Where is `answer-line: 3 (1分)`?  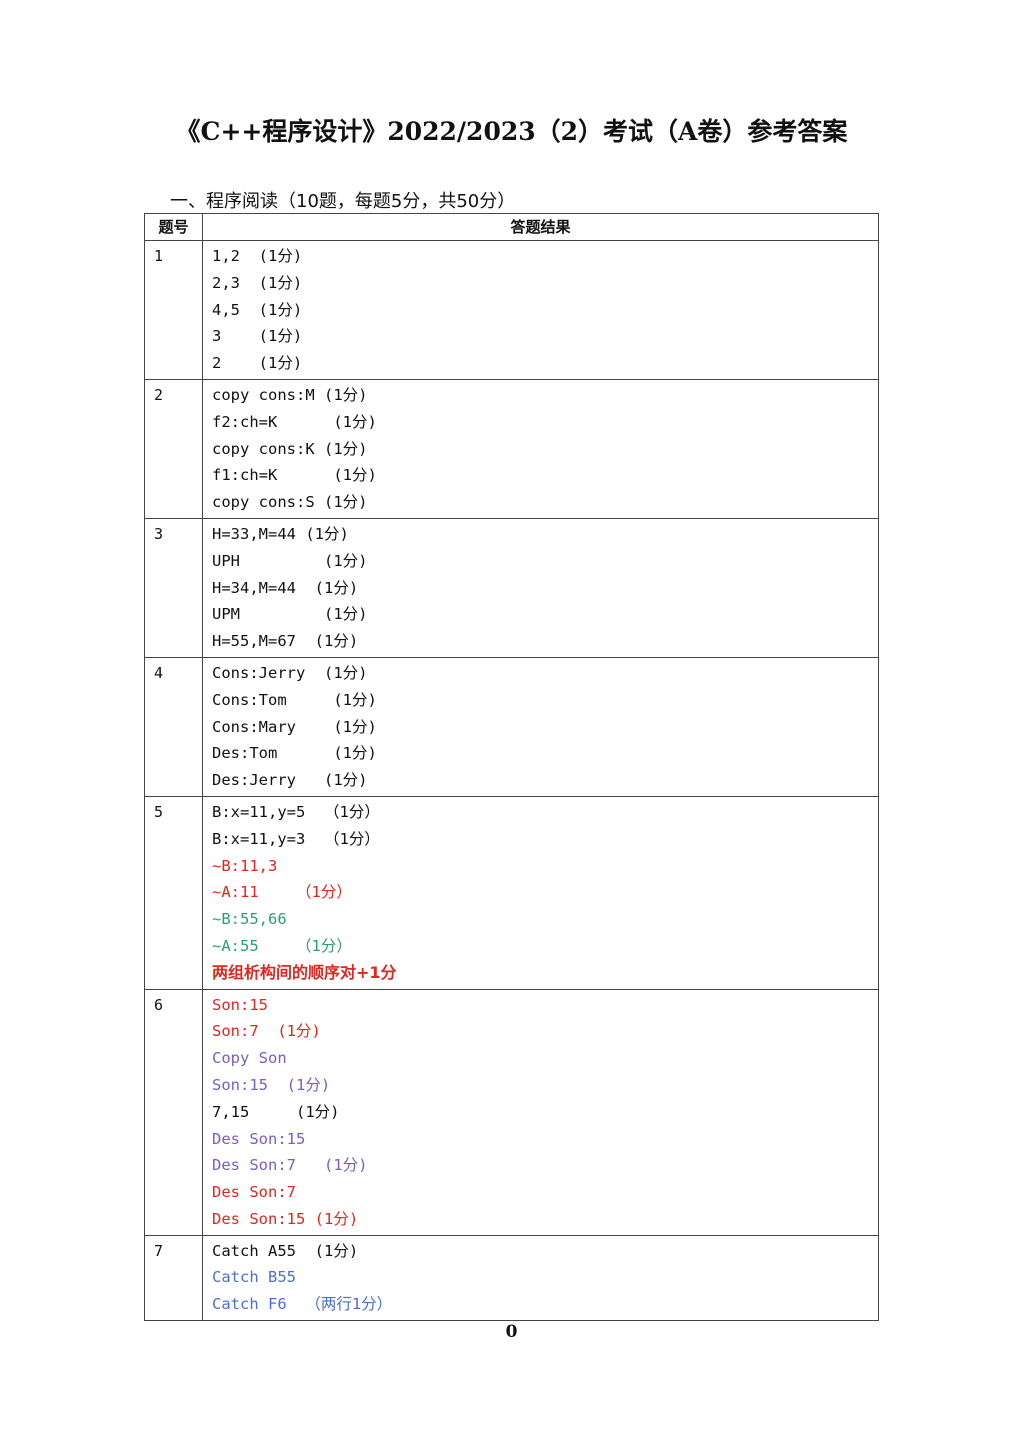
answer-line: 3 (1分) is located at coordinates (257, 336).